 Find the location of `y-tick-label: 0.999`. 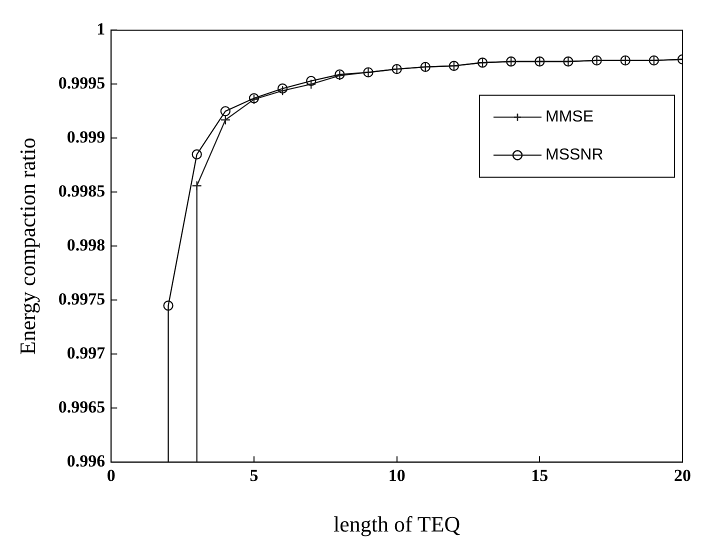

y-tick-label: 0.999 is located at coordinates (86, 137).